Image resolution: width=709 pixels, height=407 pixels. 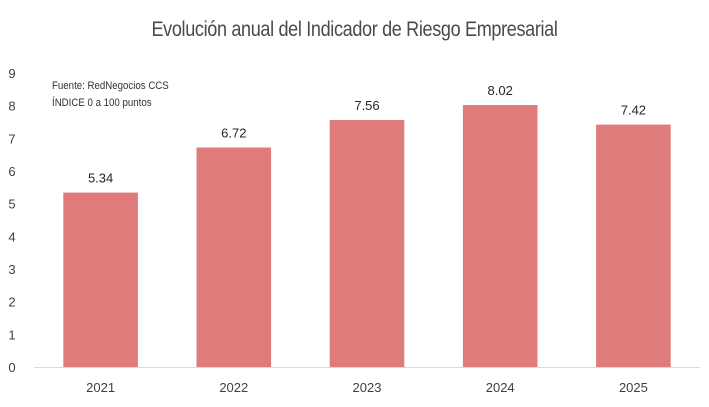 What do you see at coordinates (11, 269) in the screenshot?
I see `y-tick-label: 3` at bounding box center [11, 269].